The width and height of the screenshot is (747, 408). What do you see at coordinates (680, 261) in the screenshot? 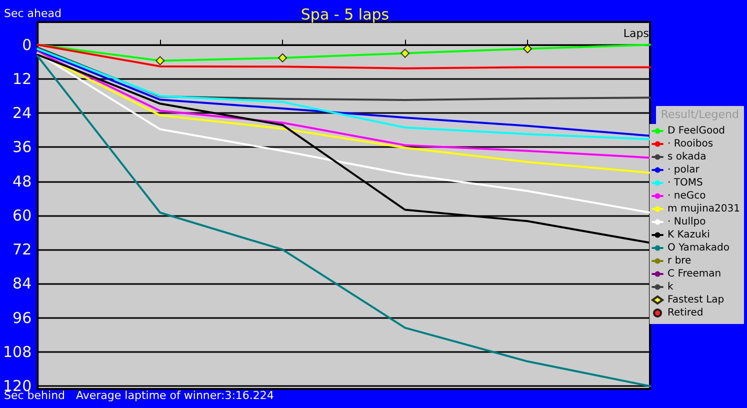
I see `legend-label: r bre` at bounding box center [680, 261].